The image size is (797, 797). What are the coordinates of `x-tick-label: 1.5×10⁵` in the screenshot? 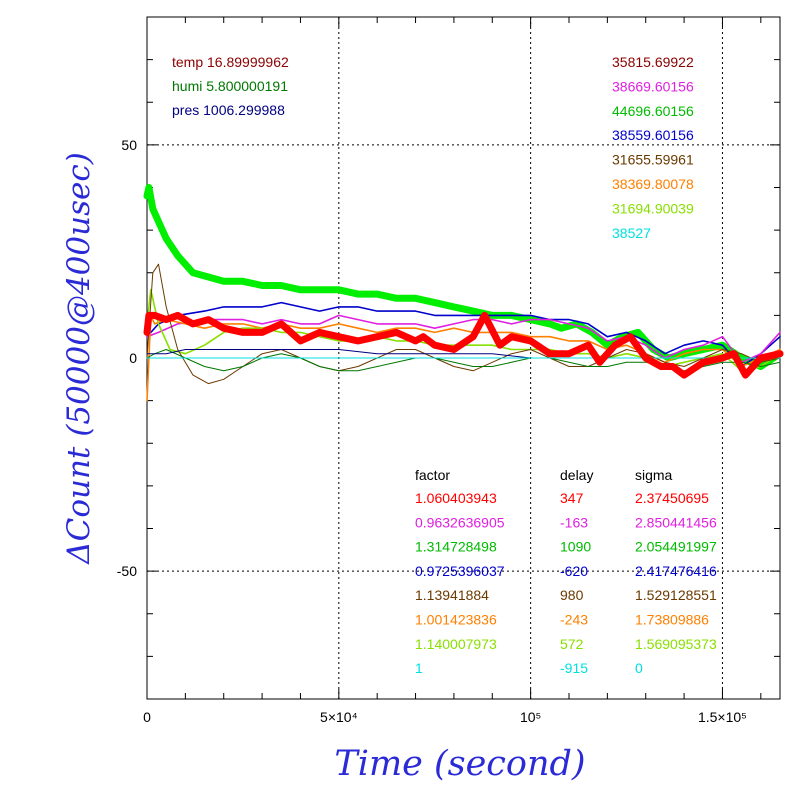 It's located at (722, 717).